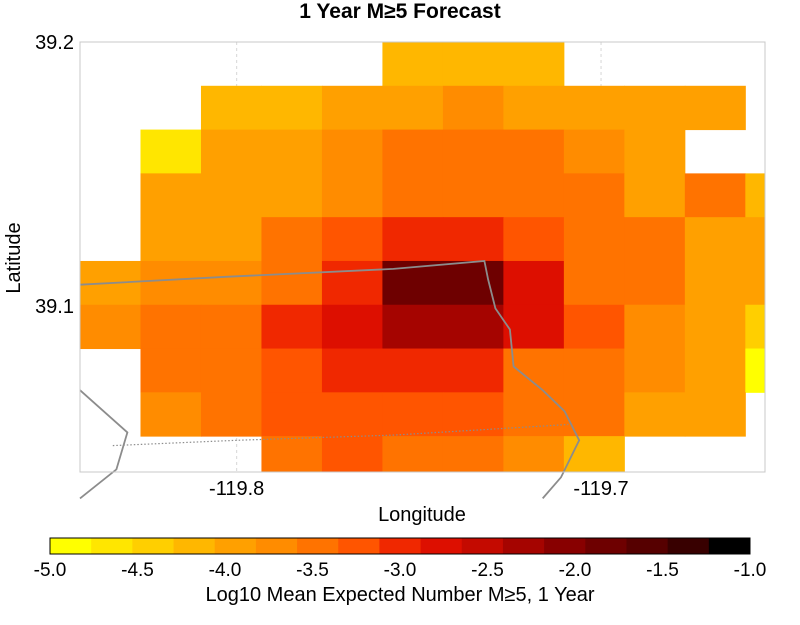 This screenshot has height=625, width=800. What do you see at coordinates (662, 570) in the screenshot?
I see `colorbar-tick-label: -1.5` at bounding box center [662, 570].